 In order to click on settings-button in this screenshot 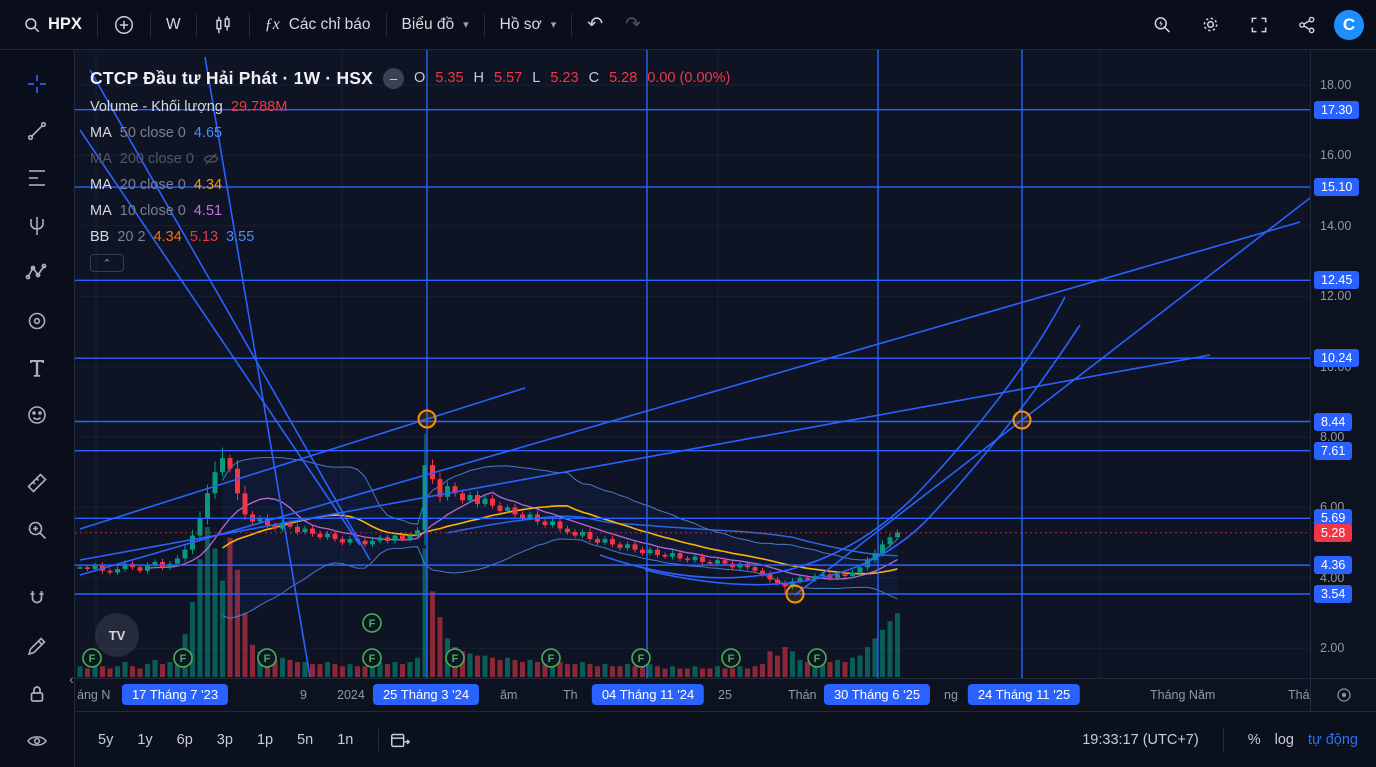, I will do `click(1210, 25)`.